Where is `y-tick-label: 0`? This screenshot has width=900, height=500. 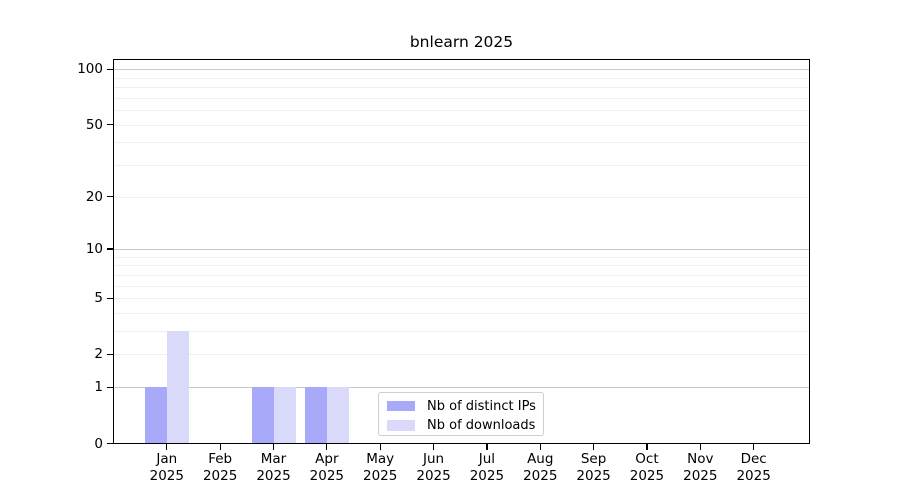
y-tick-label: 0 is located at coordinates (98, 443).